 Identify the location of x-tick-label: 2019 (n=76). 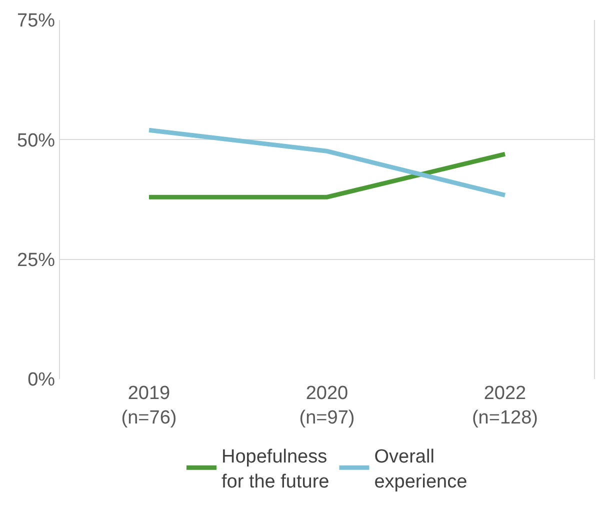
(149, 406).